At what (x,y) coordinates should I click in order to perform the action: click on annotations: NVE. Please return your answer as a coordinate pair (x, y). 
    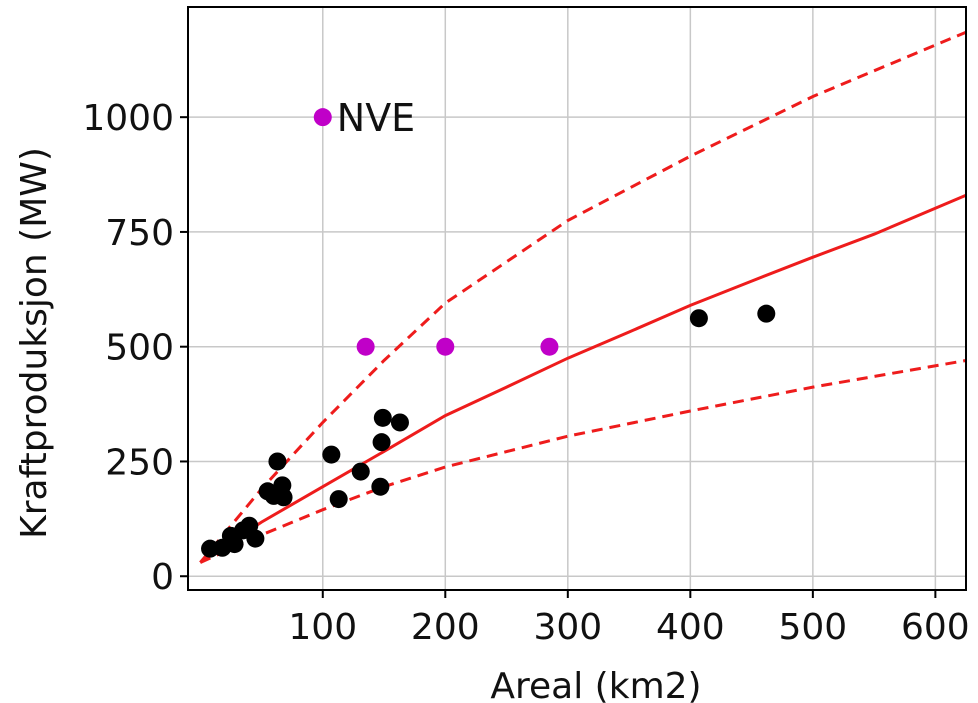
    Looking at the image, I should click on (376, 118).